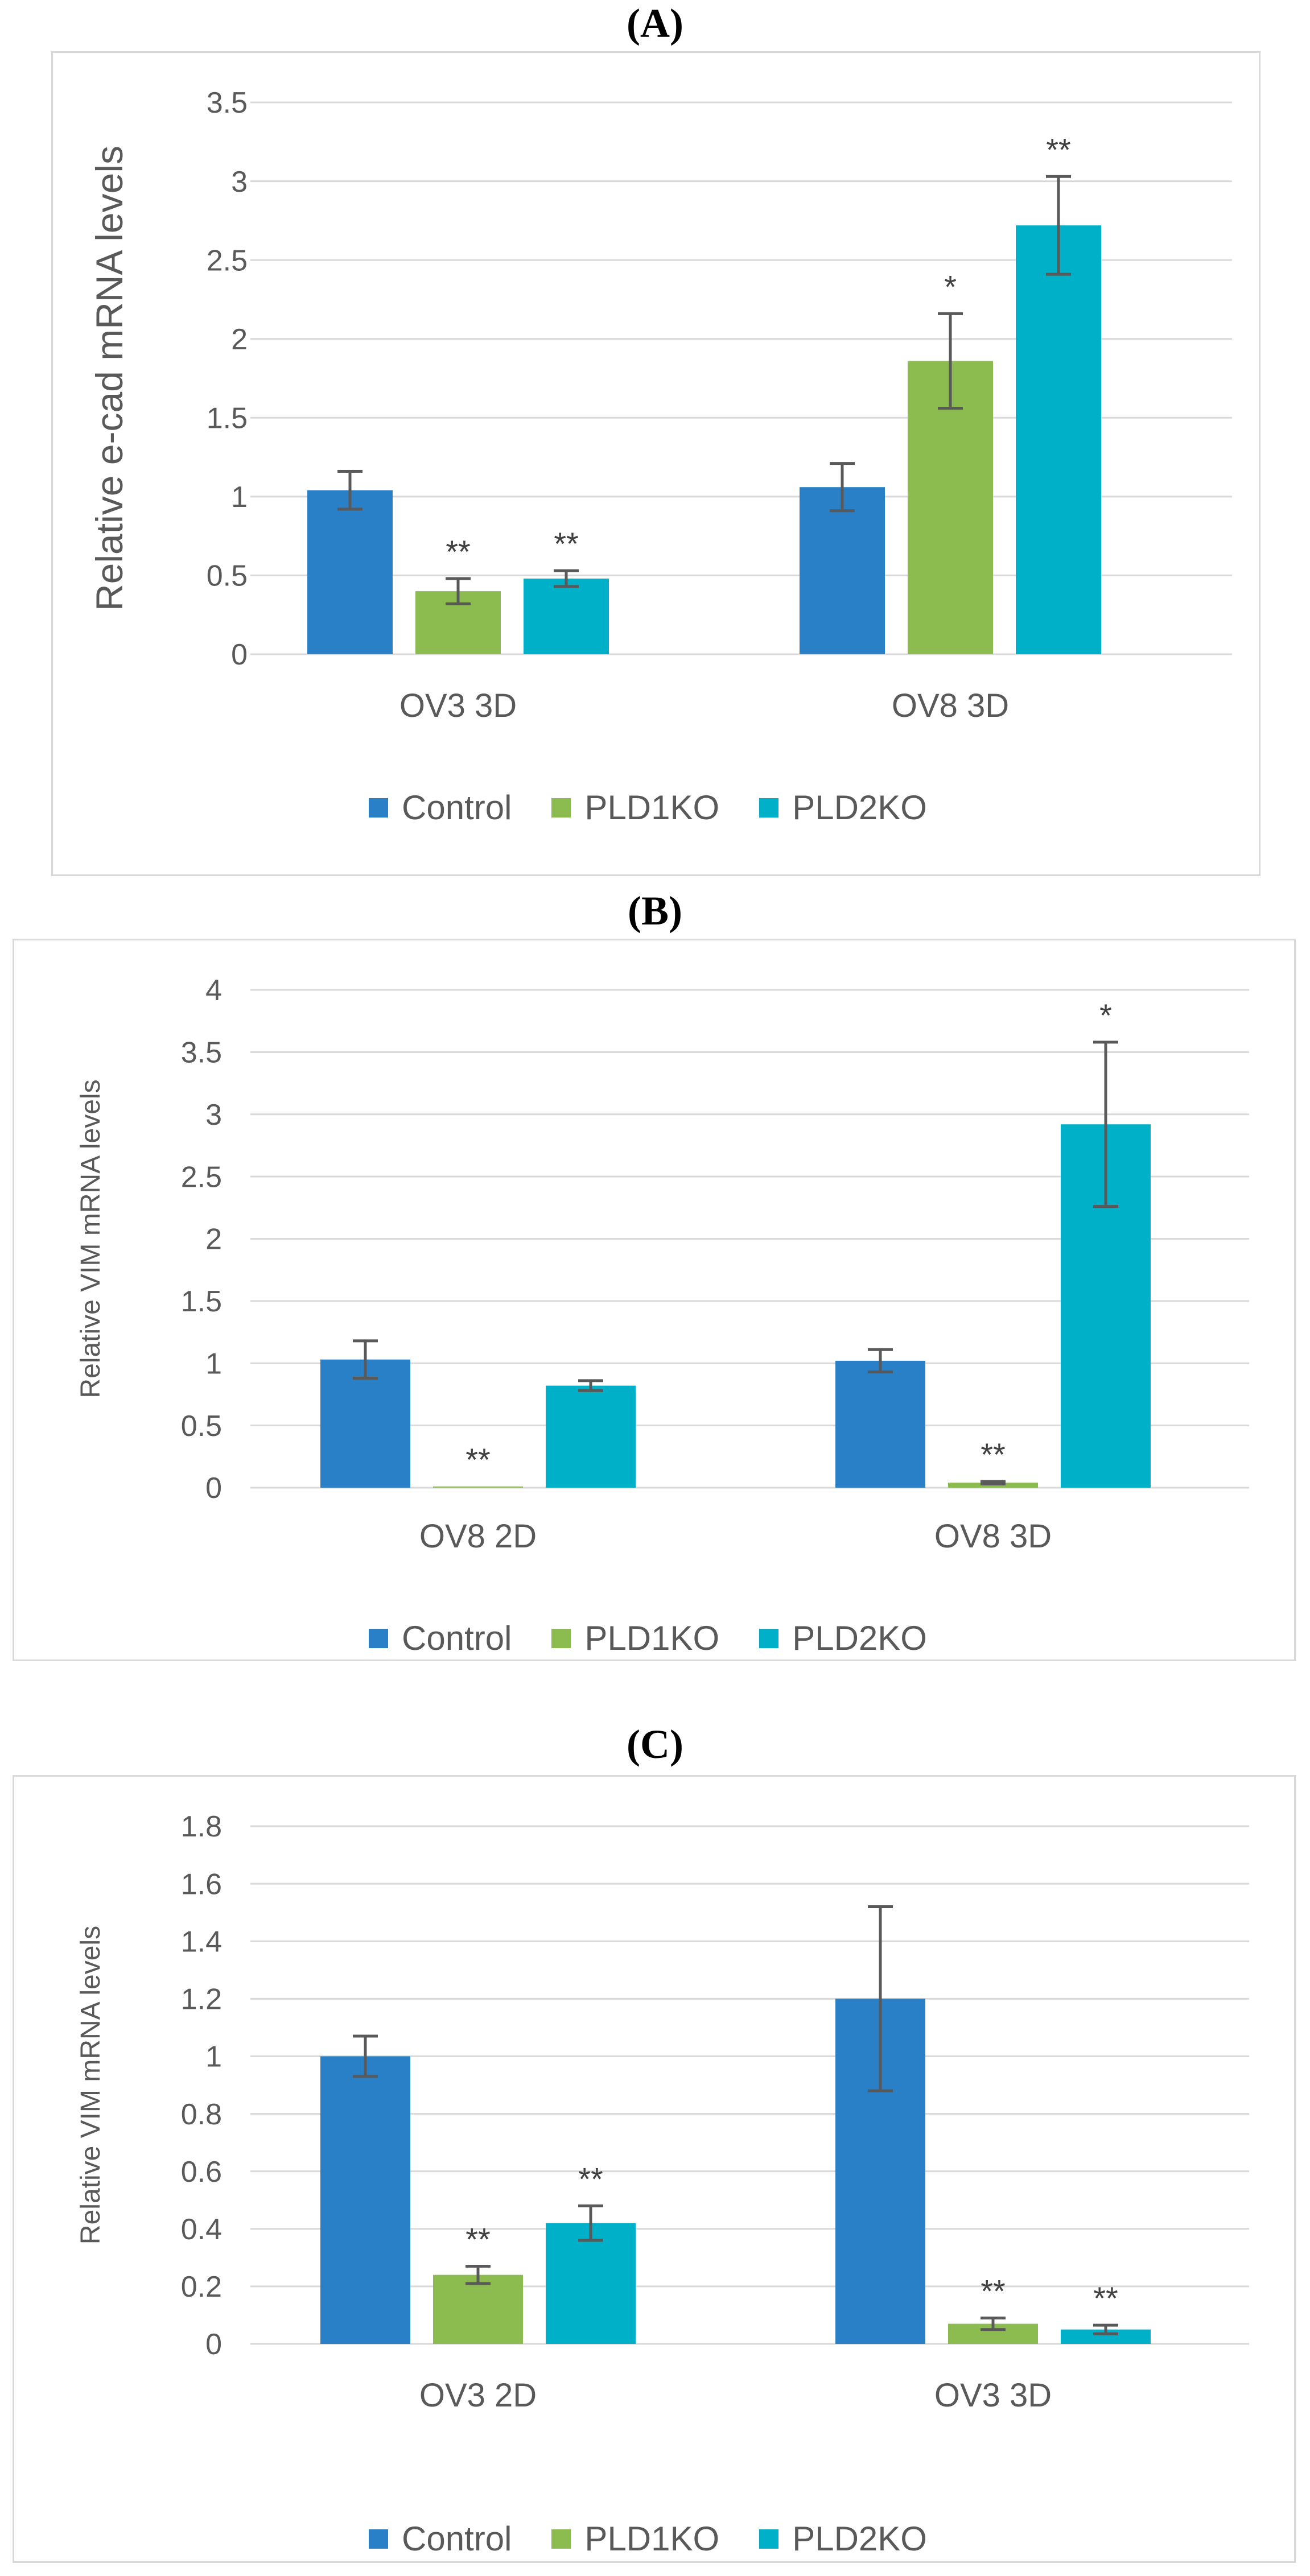 The height and width of the screenshot is (2576, 1310). I want to click on y-tick-label: 0.6, so click(202, 2172).